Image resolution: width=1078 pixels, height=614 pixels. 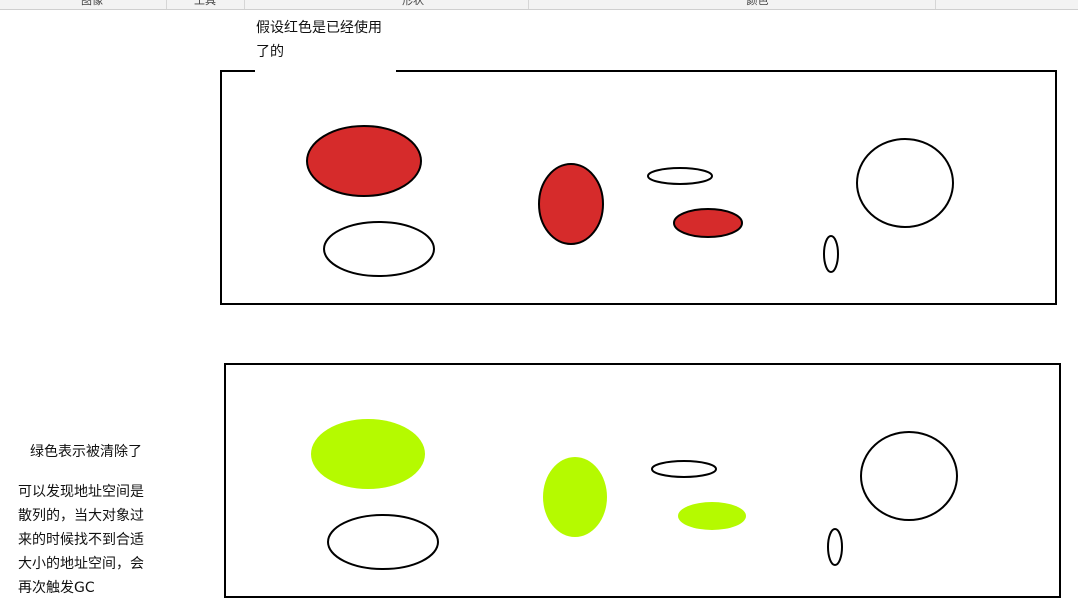 I want to click on toolbar-tab-shapes: 形状, so click(x=413, y=4).